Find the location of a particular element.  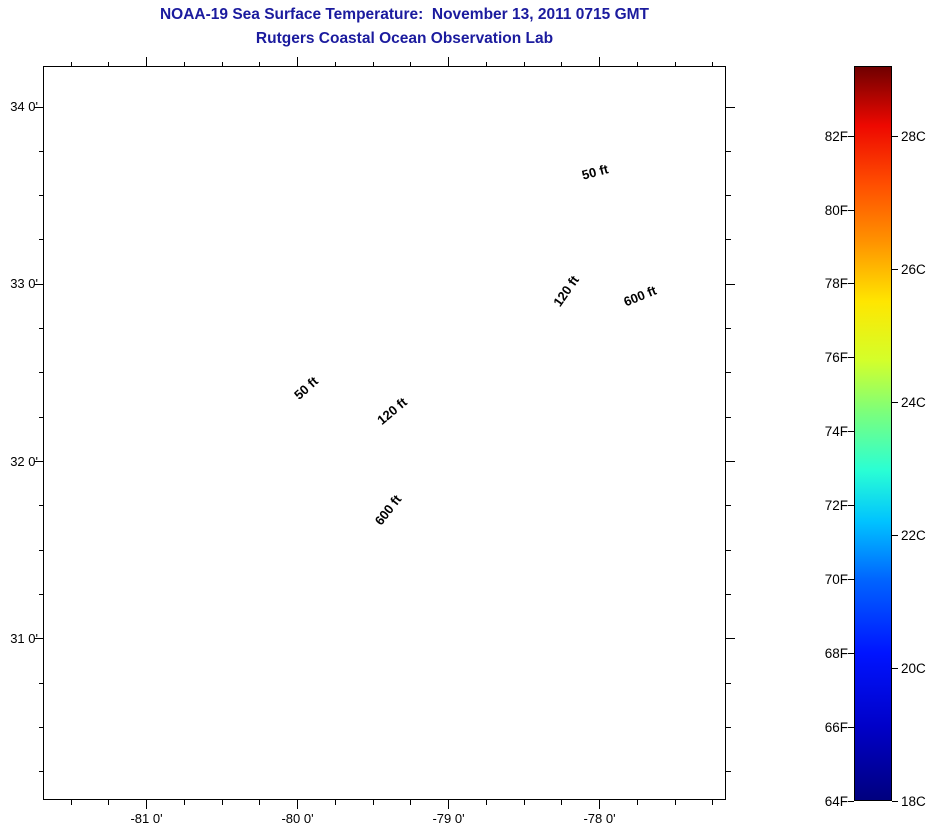

colorbar-c-label: 26C is located at coordinates (913, 269).